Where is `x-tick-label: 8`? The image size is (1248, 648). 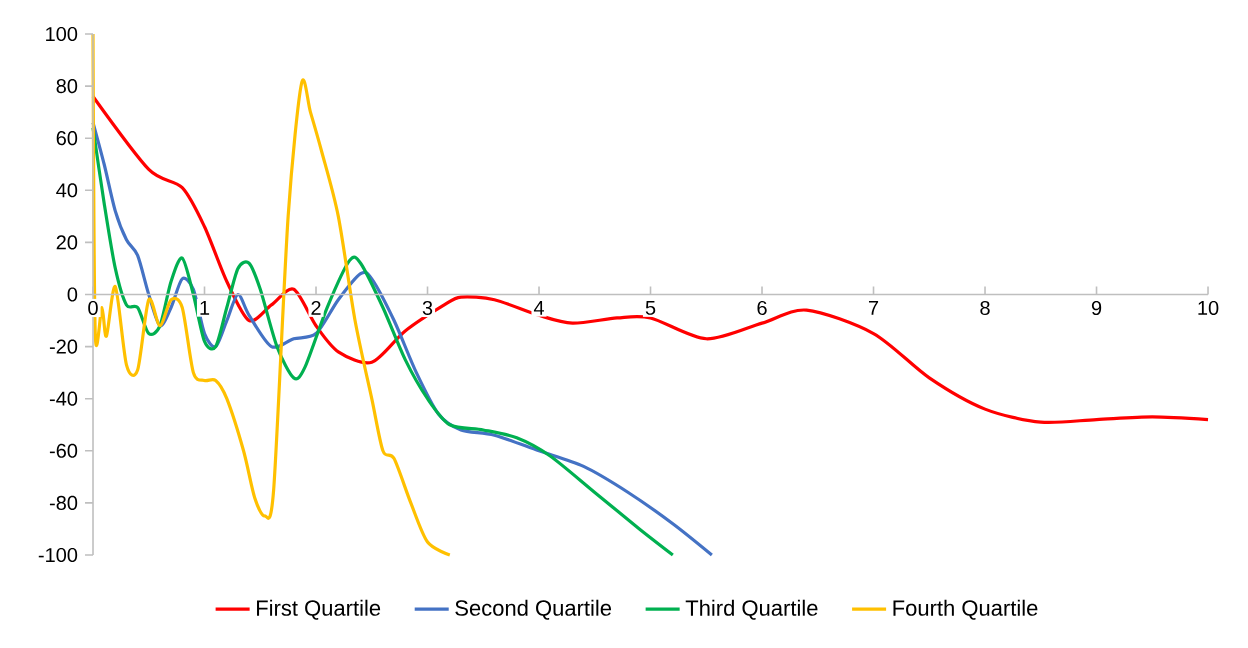 x-tick-label: 8 is located at coordinates (985, 308).